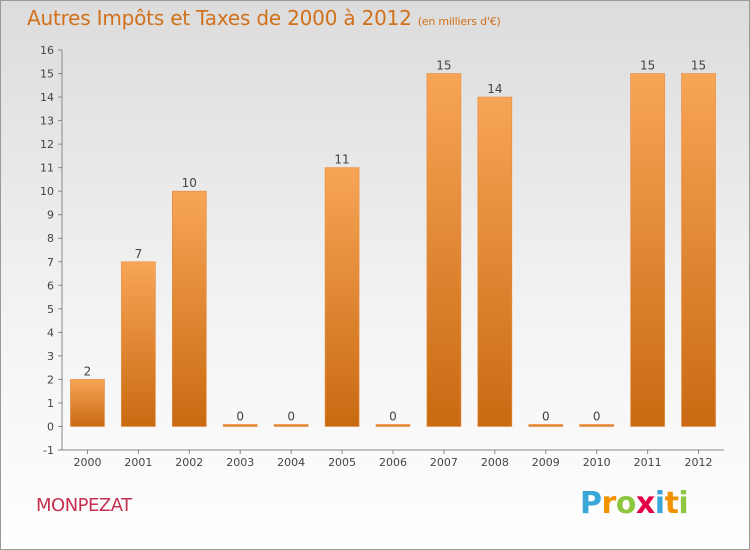  What do you see at coordinates (494, 89) in the screenshot?
I see `data-label: 14` at bounding box center [494, 89].